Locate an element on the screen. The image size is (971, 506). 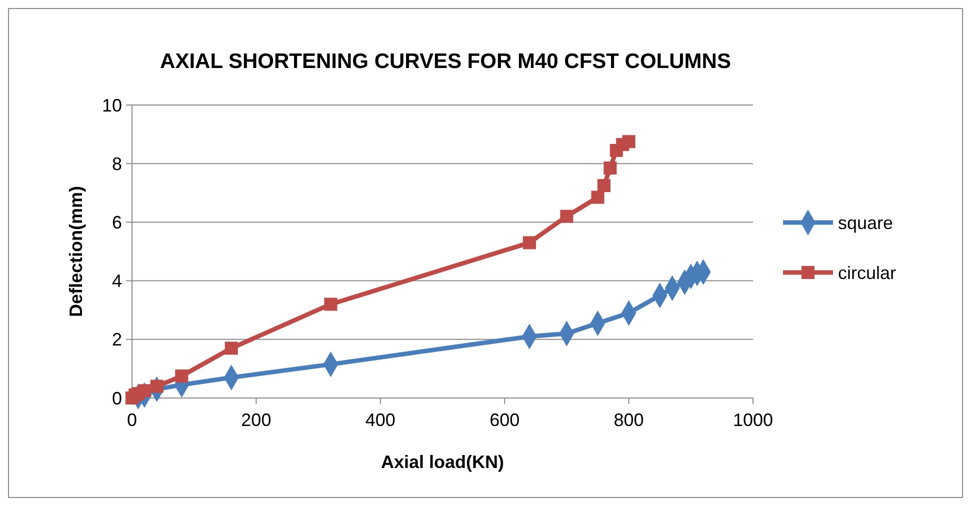
x-tick-label: 200 is located at coordinates (256, 420).